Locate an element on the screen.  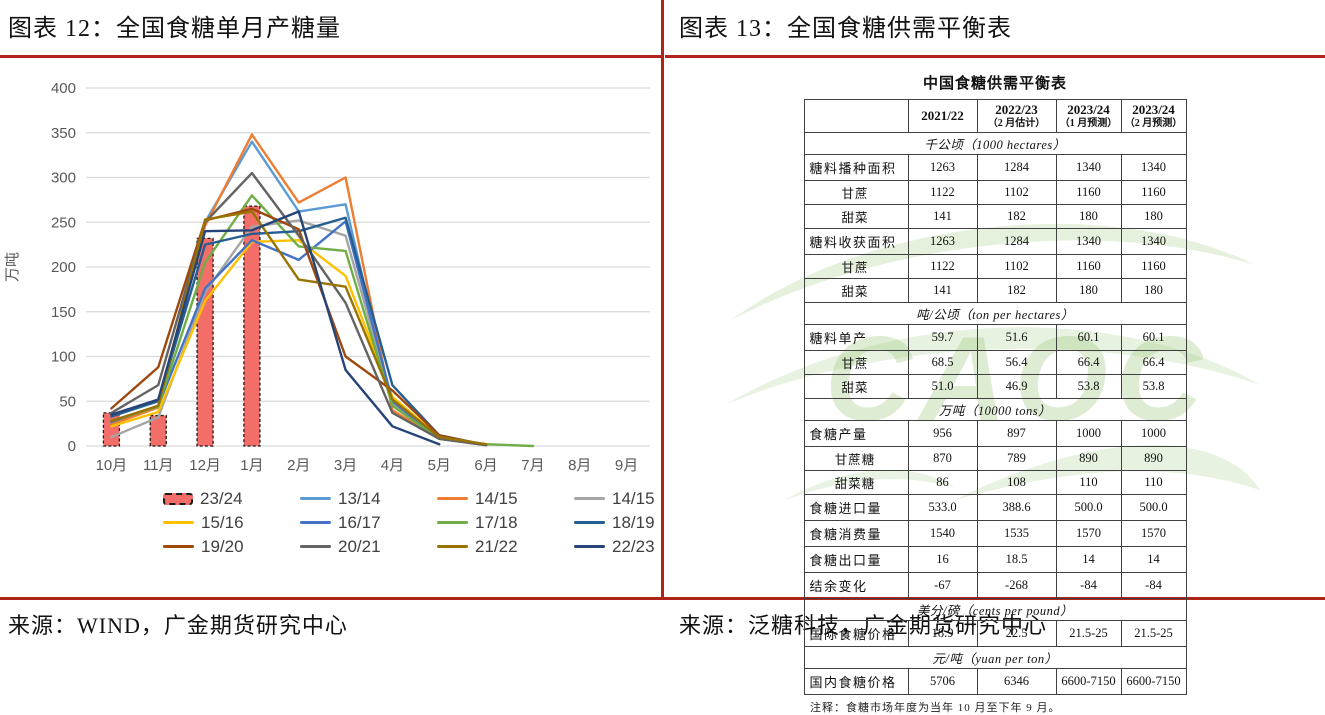
y-tick-label: 150 is located at coordinates (63, 312).